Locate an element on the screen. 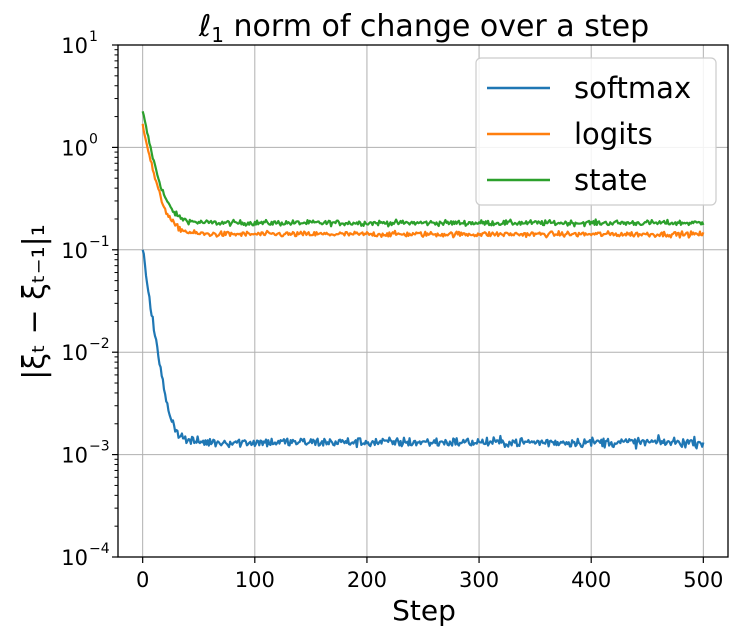  x-tick-label: 300 is located at coordinates (479, 580).